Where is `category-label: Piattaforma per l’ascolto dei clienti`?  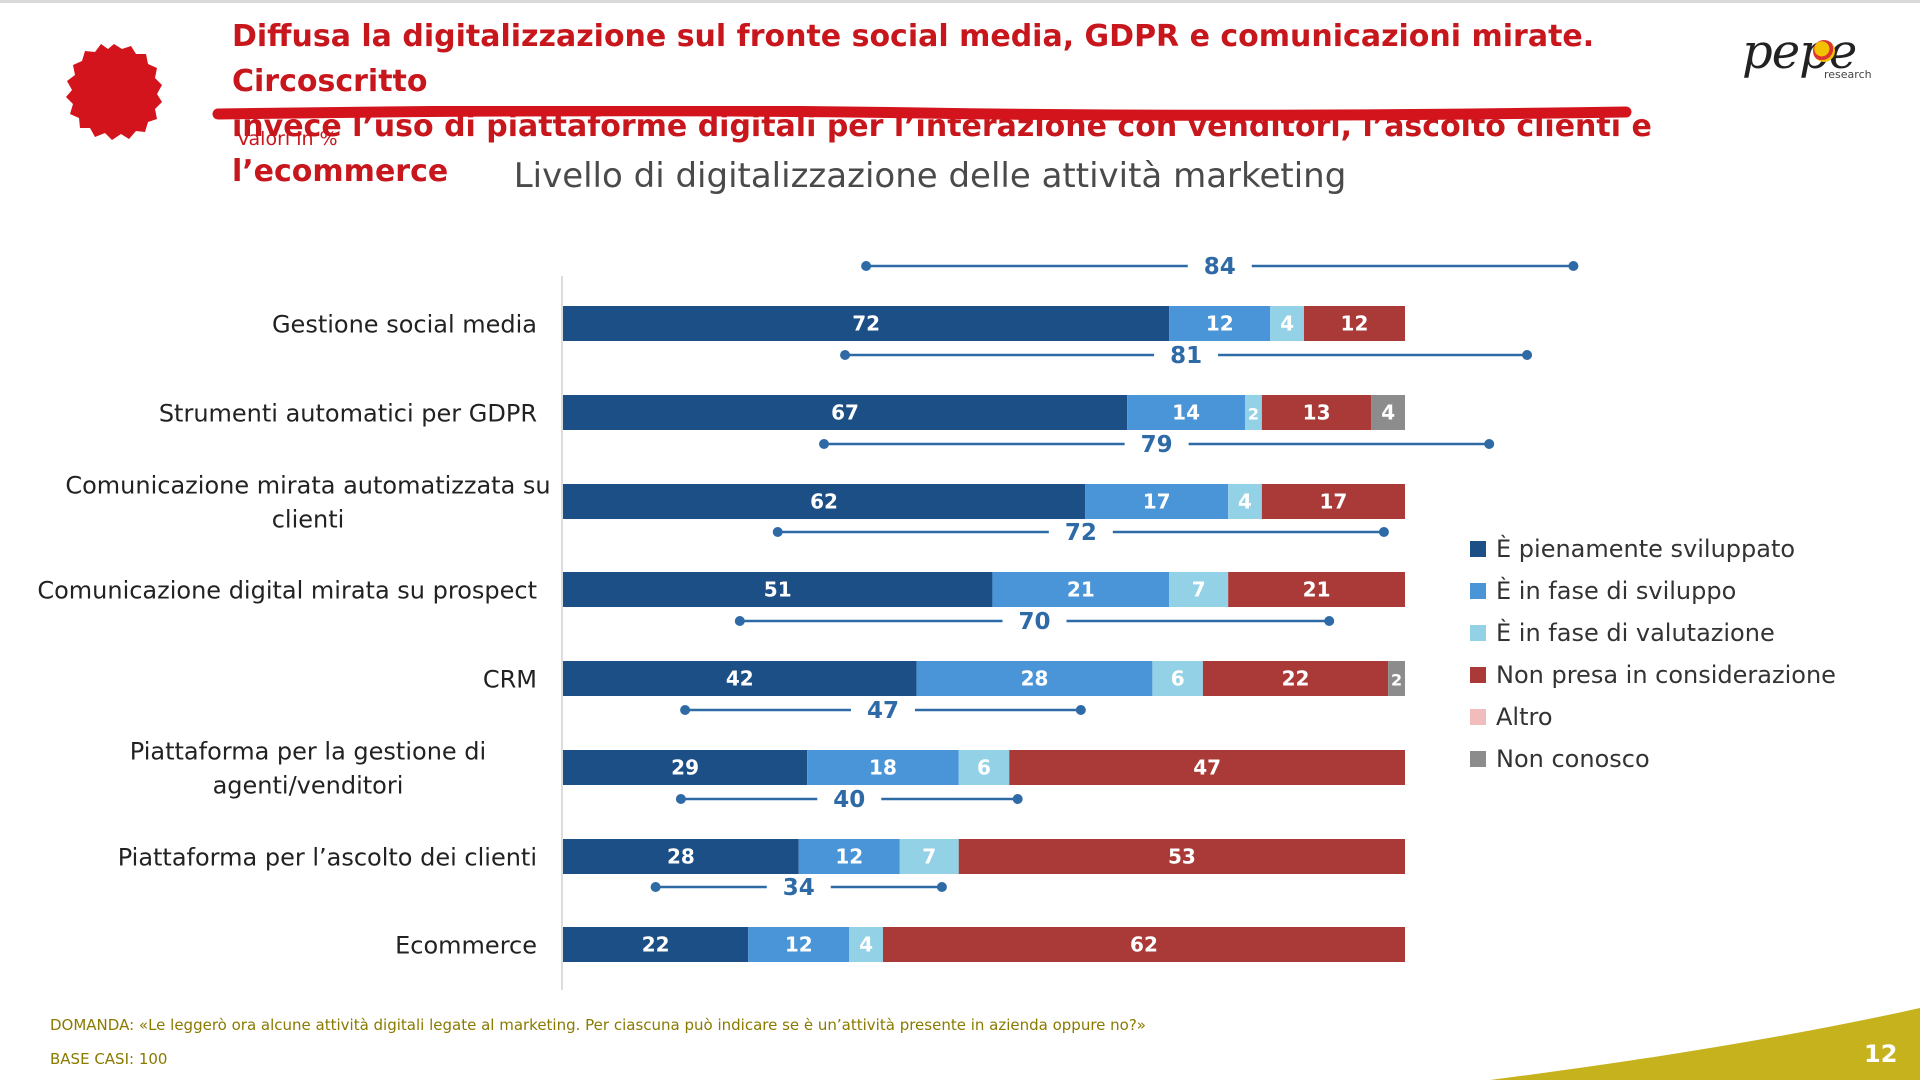
category-label: Piattaforma per l’ascolto dei clienti is located at coordinates (327, 858).